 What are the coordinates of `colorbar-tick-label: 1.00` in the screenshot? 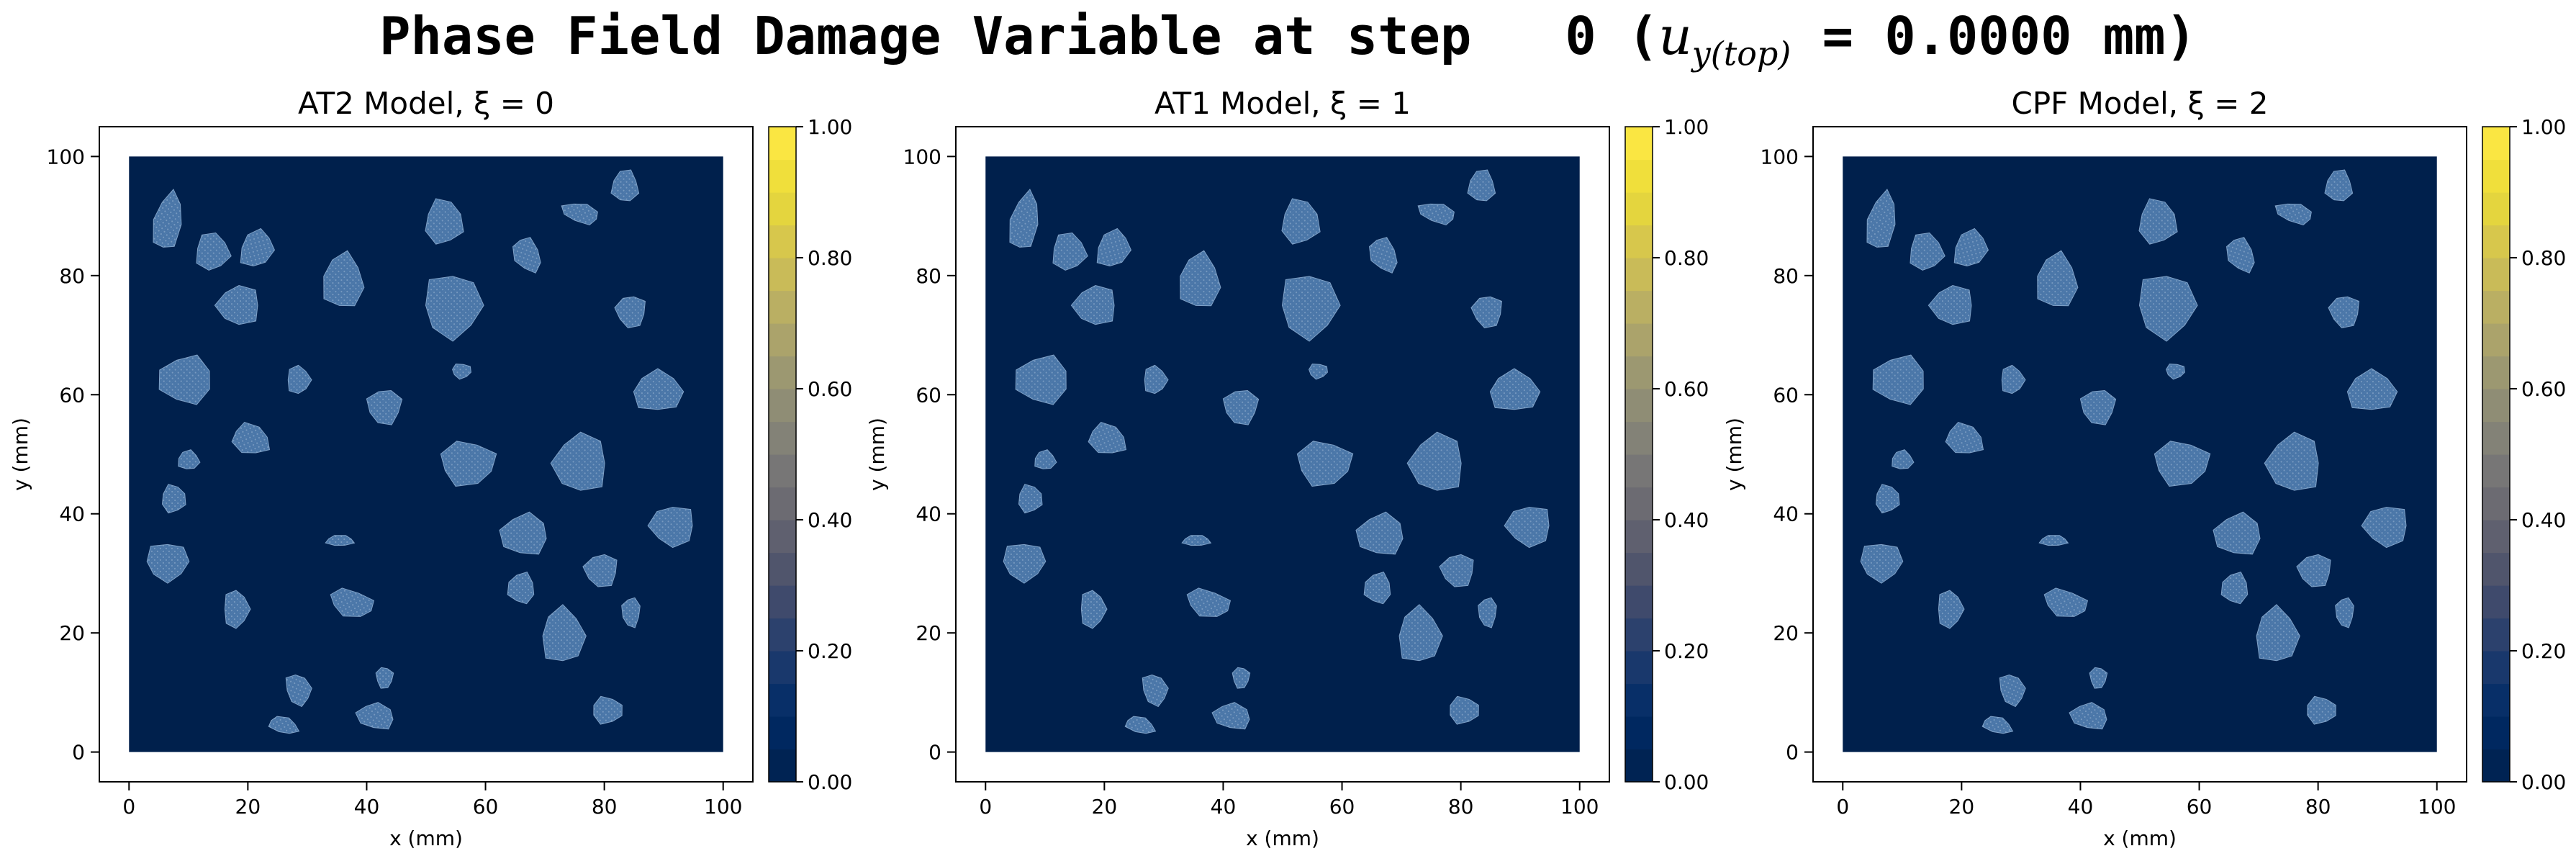 It's located at (1687, 127).